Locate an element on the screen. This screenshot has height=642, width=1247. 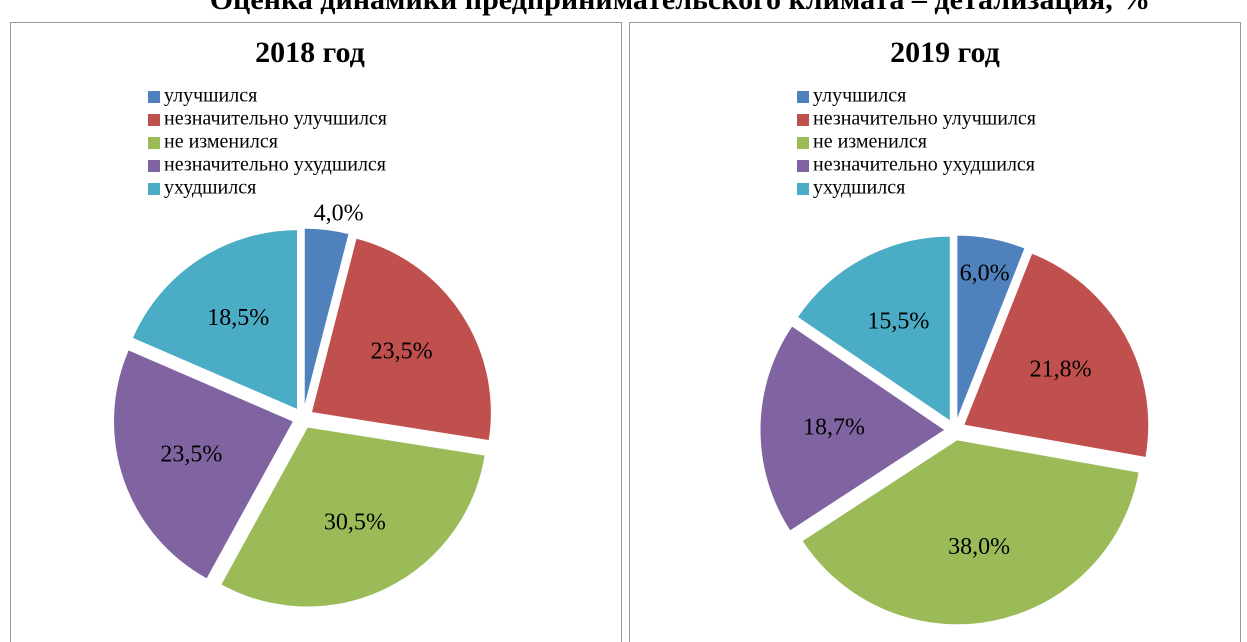
data-label: 18,7% is located at coordinates (834, 427).